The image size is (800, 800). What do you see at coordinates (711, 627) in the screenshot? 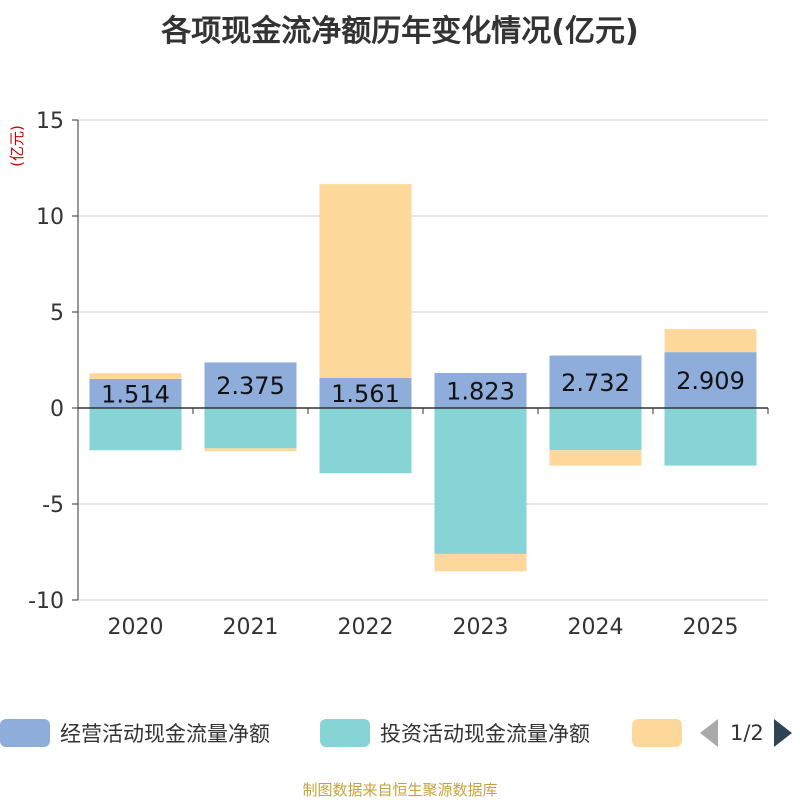
I see `x-tick-label-2025: 2025` at bounding box center [711, 627].